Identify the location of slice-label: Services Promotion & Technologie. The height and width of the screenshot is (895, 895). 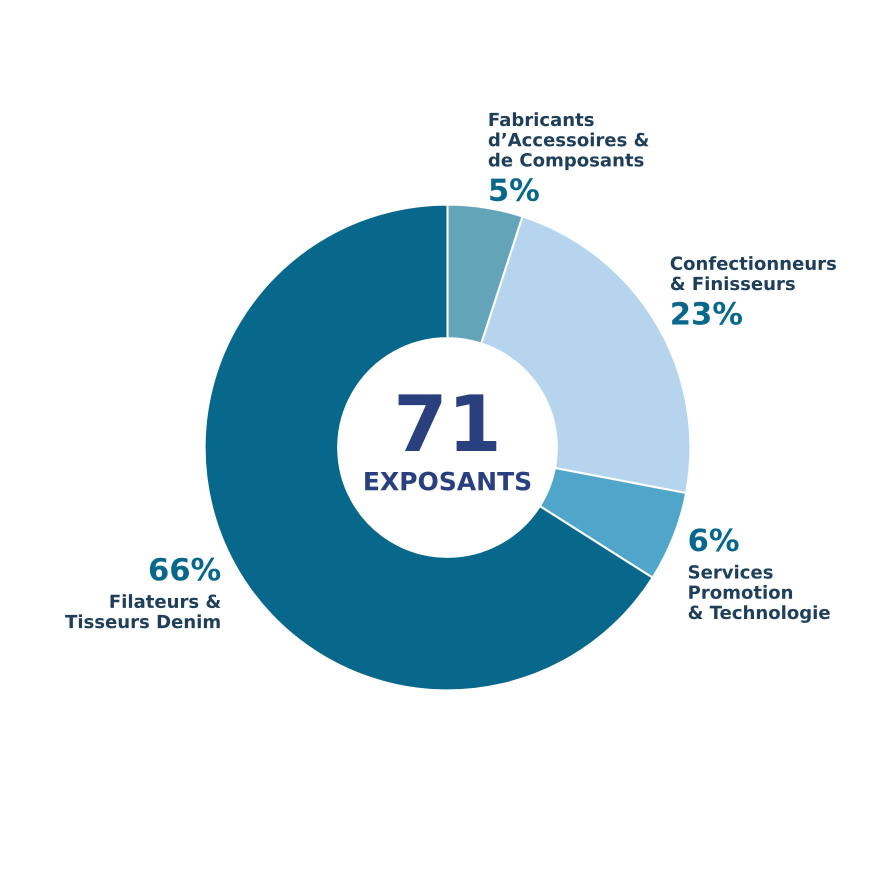
(759, 593).